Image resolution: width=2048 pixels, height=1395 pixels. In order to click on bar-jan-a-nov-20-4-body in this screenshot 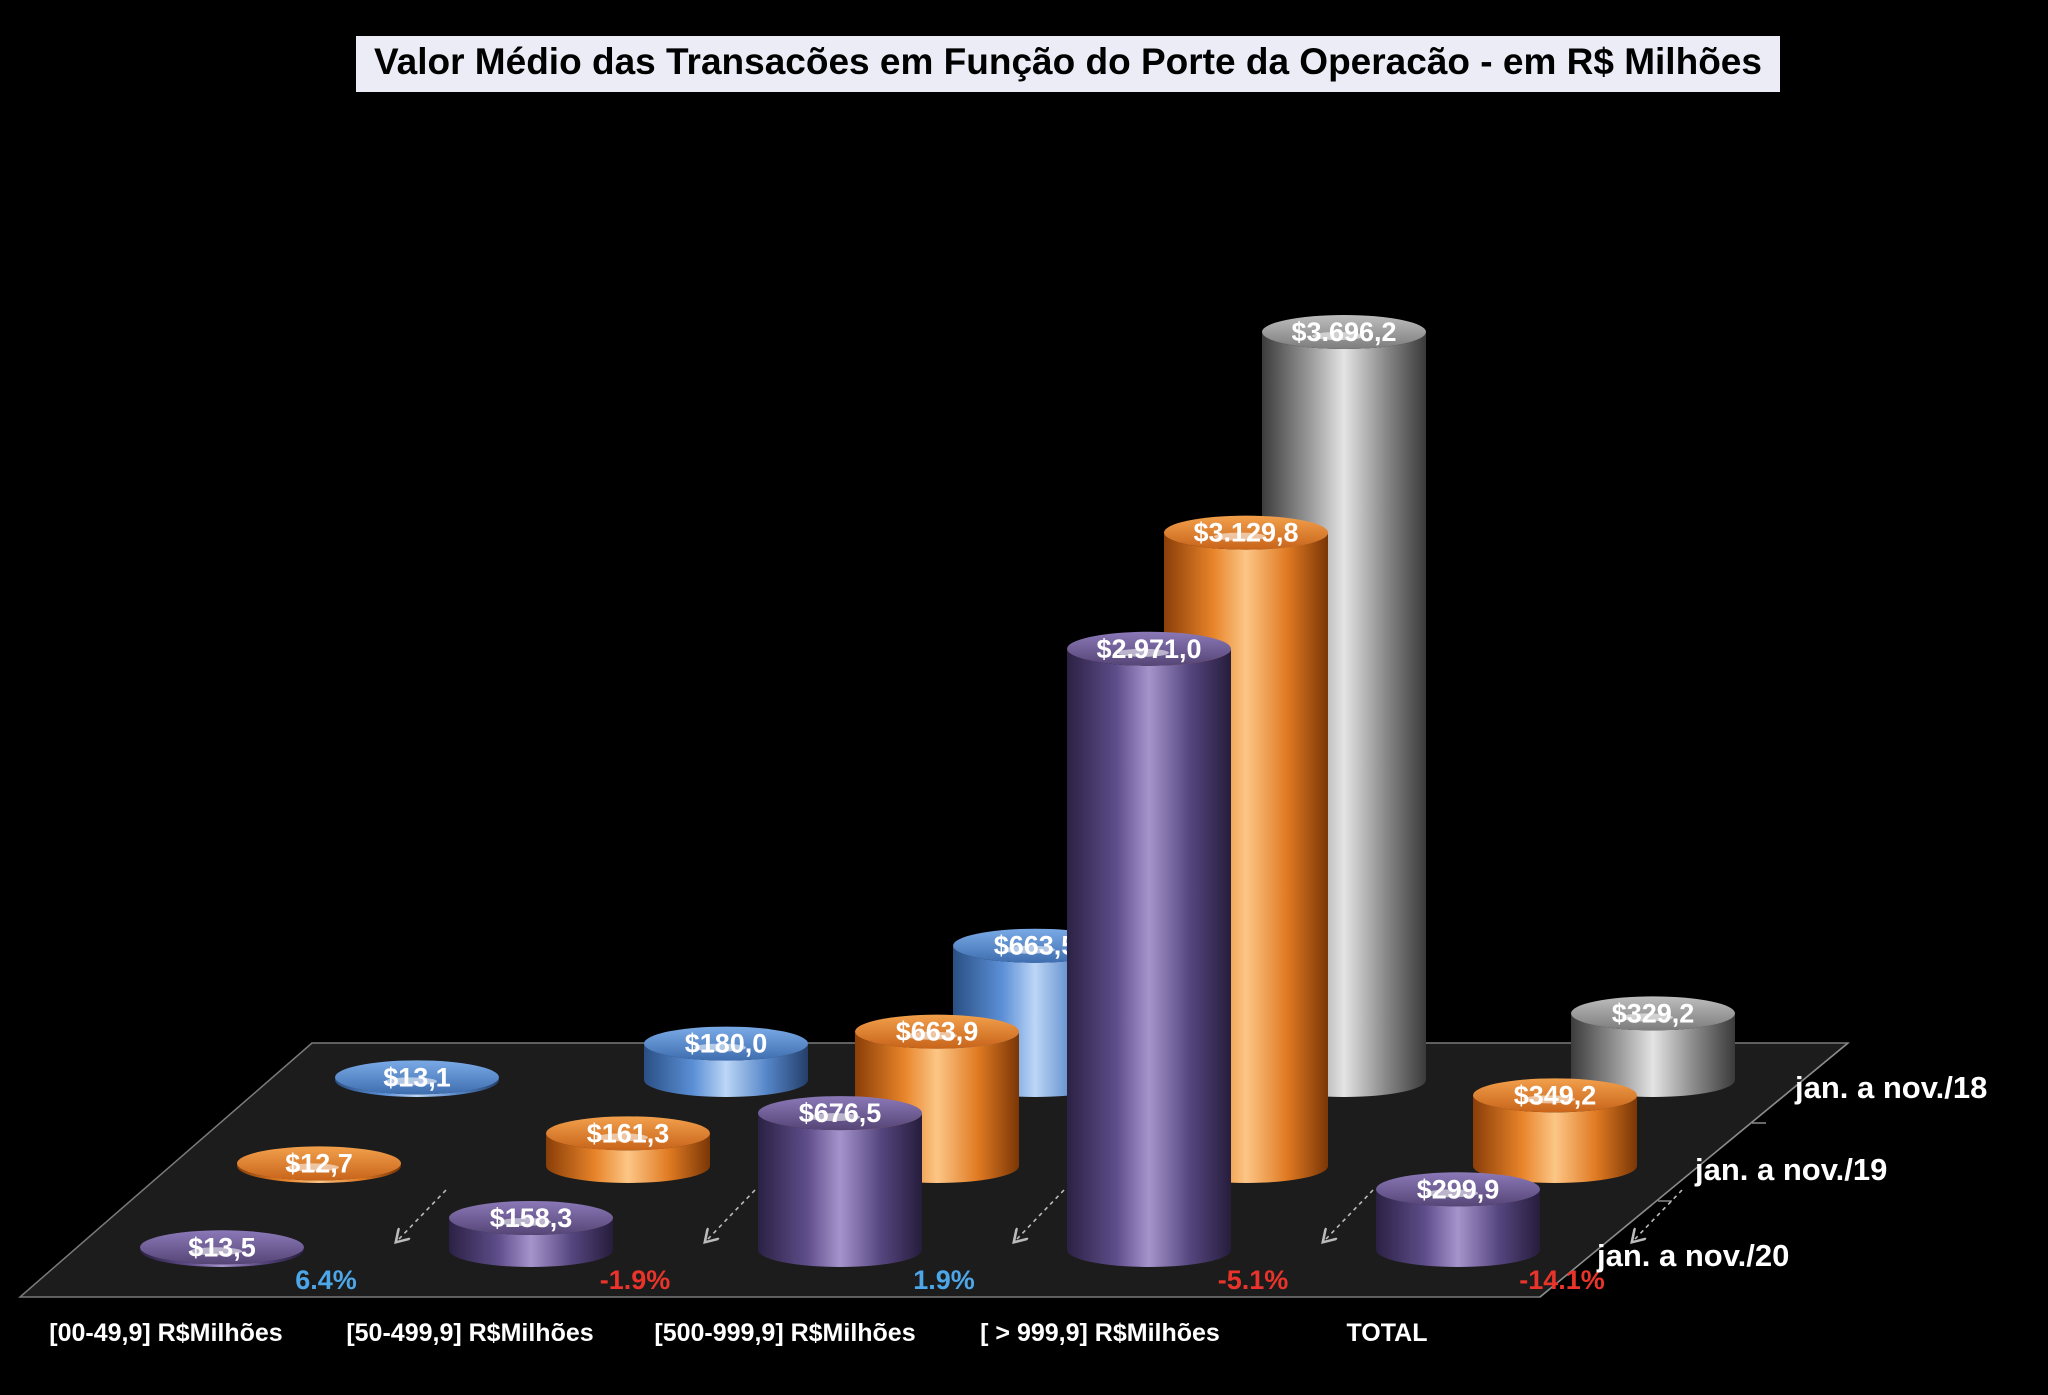, I will do `click(1149, 957)`.